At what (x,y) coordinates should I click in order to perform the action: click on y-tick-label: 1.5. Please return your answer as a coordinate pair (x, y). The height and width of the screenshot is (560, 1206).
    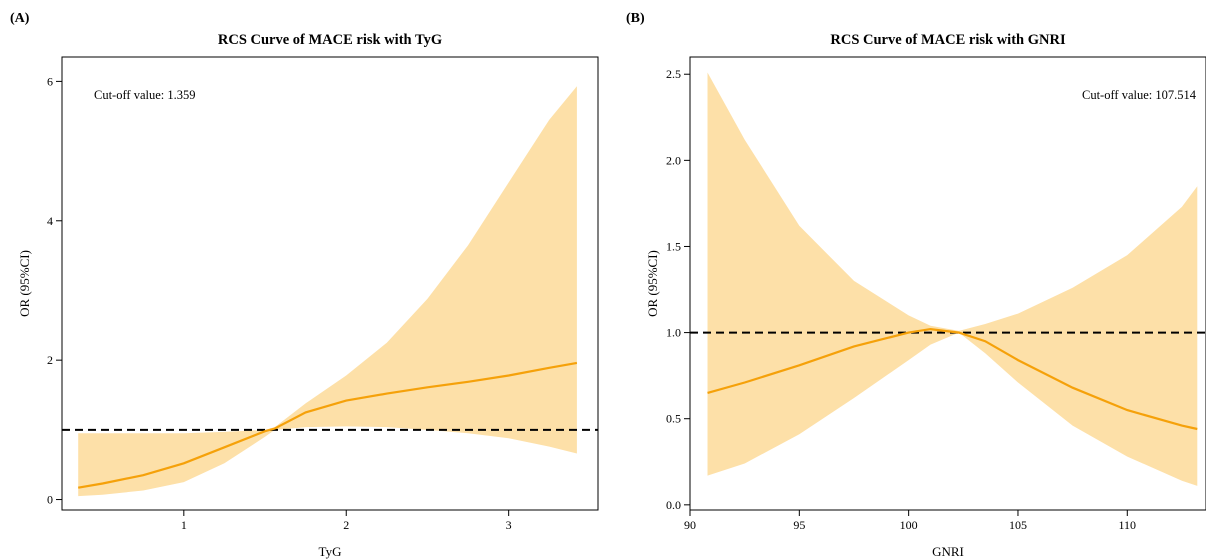
    Looking at the image, I should click on (673, 246).